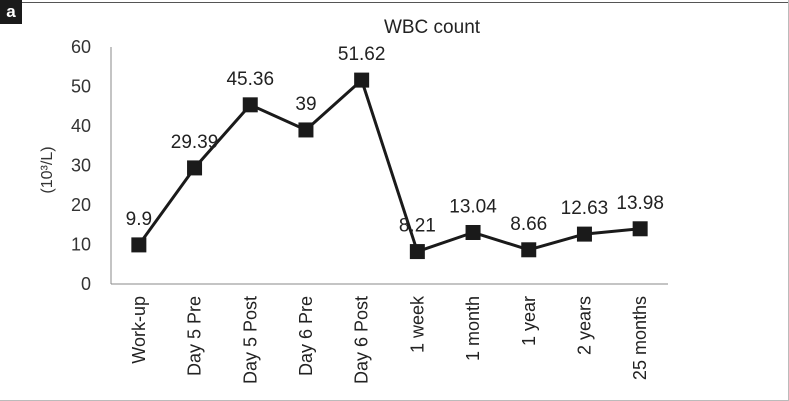 This screenshot has width=789, height=401. What do you see at coordinates (81, 245) in the screenshot?
I see `y-tick-label: 10` at bounding box center [81, 245].